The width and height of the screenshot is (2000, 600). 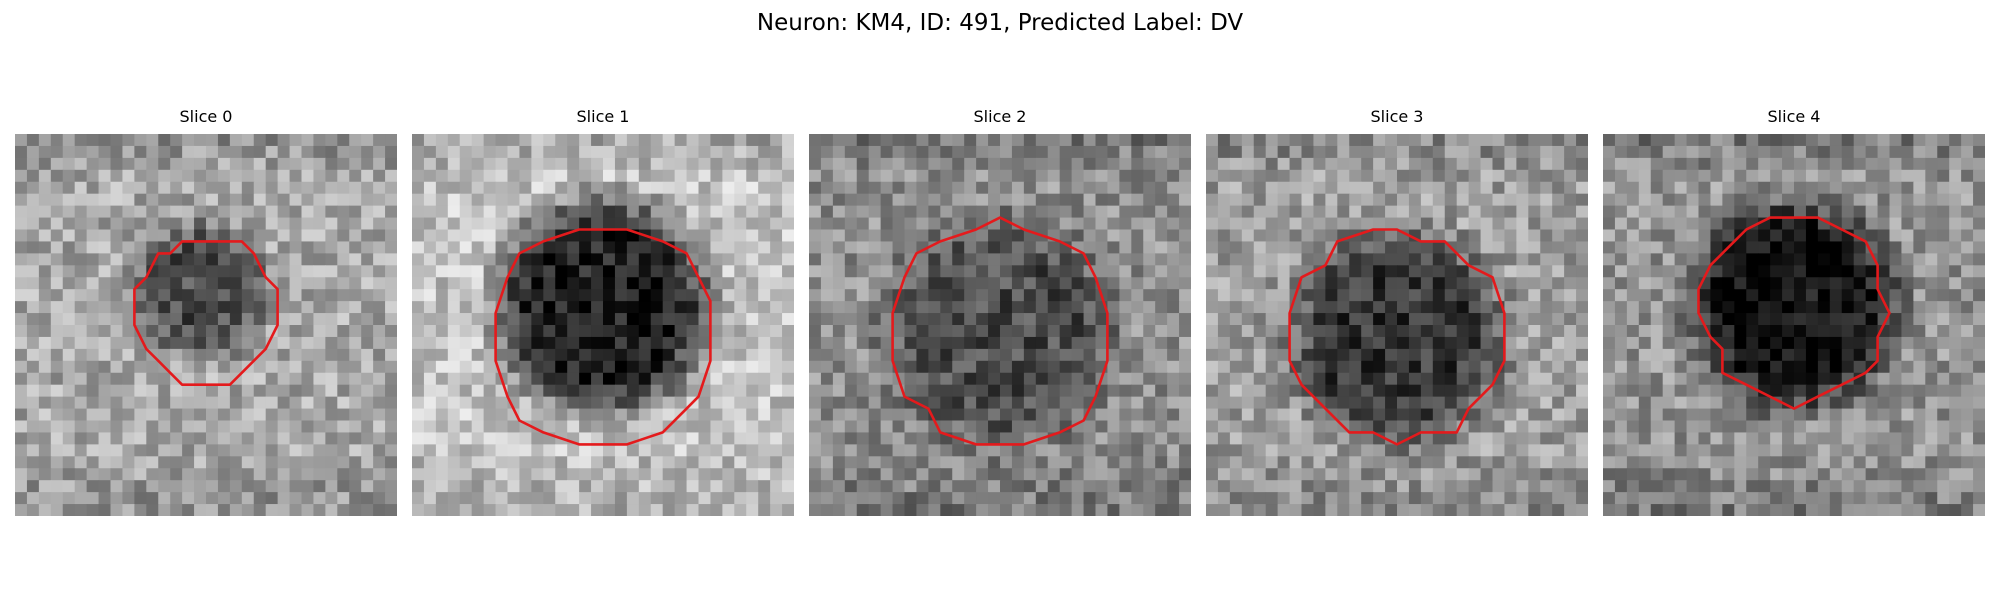 I want to click on slice-title: Slice 1, so click(x=603, y=116).